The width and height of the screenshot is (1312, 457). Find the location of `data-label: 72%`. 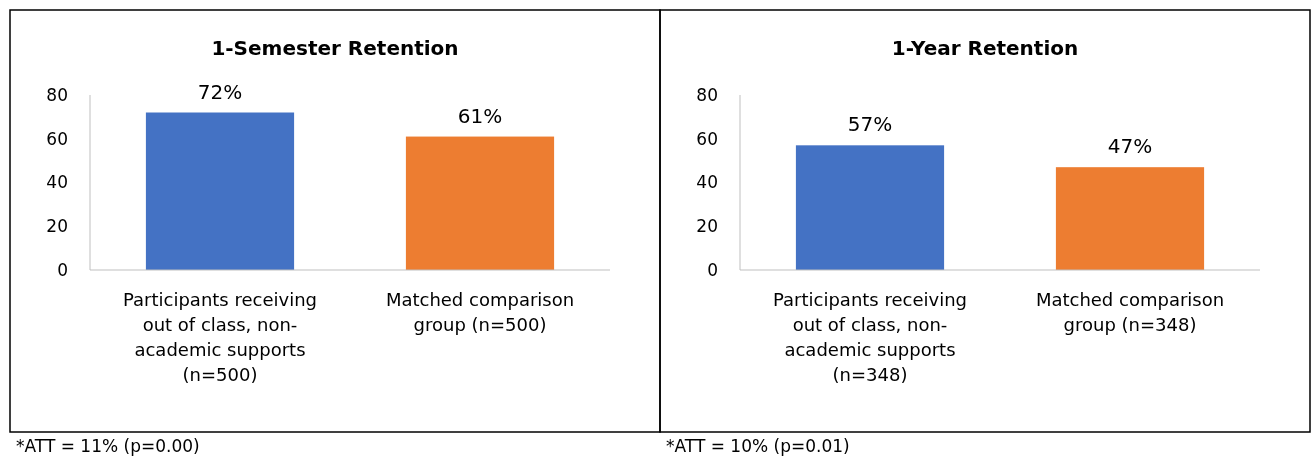

data-label: 72% is located at coordinates (220, 91).